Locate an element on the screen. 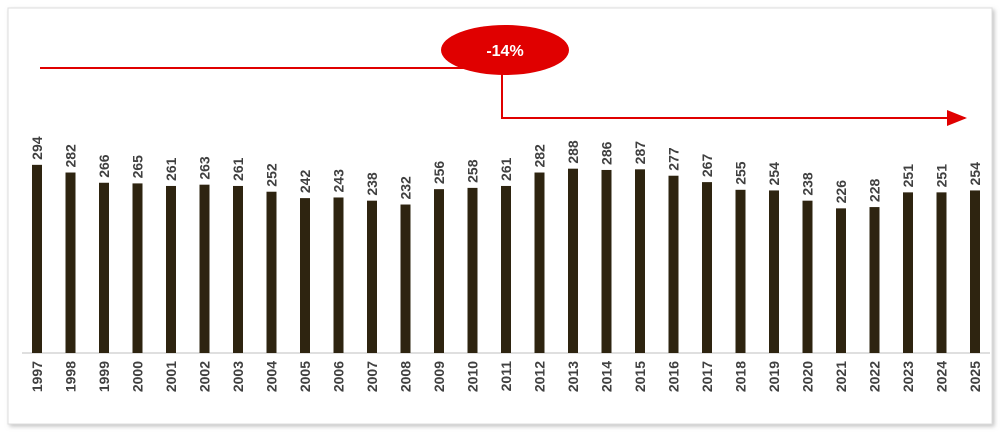 The height and width of the screenshot is (434, 1002). value-label: 256 is located at coordinates (439, 173).